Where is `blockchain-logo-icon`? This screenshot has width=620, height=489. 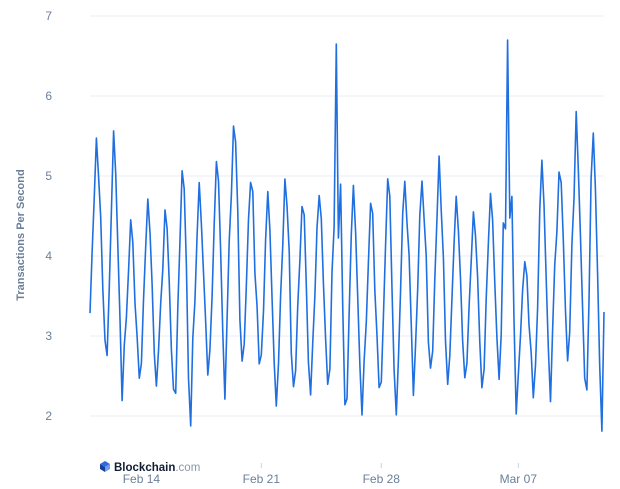
blockchain-logo-icon is located at coordinates (105, 466).